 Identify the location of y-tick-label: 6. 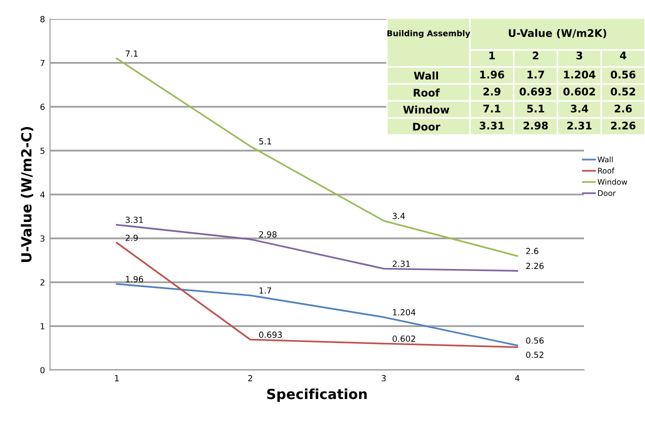
(42, 107).